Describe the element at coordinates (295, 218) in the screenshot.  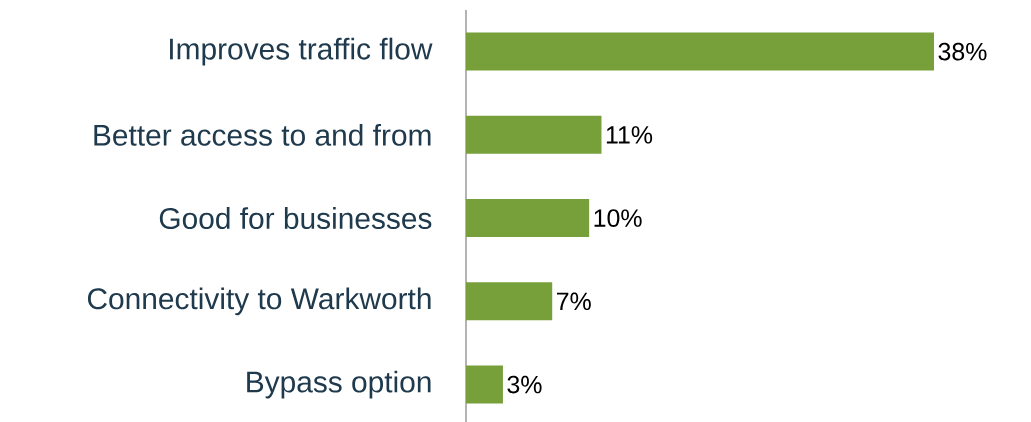
I see `y-tick-label: Good for businesses` at that location.